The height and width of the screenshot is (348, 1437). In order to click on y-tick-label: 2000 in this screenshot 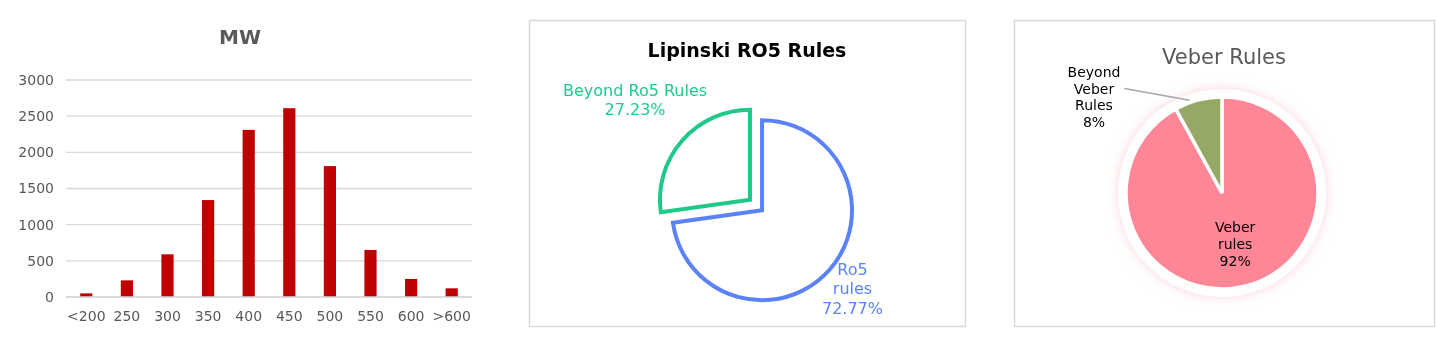, I will do `click(36, 152)`.